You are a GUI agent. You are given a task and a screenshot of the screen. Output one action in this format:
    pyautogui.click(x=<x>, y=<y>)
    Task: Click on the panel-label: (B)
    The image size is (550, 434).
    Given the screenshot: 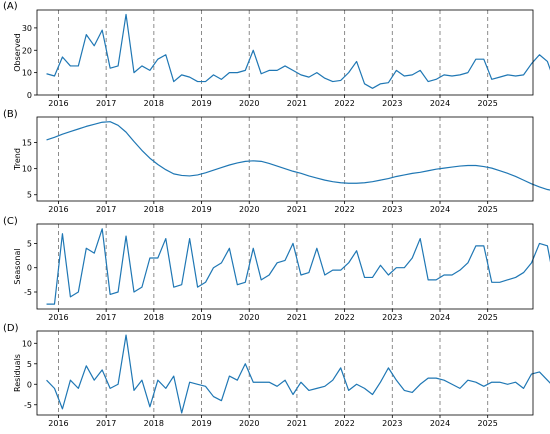 What is the action you would take?
    pyautogui.click(x=10, y=114)
    